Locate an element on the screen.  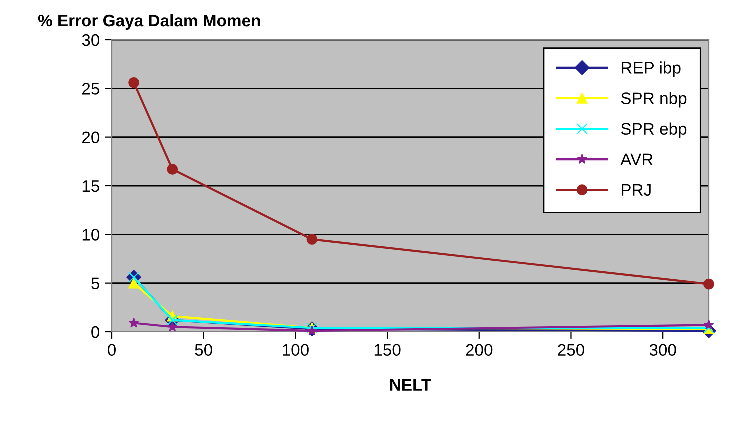
x-axis-title: NELT is located at coordinates (411, 385).